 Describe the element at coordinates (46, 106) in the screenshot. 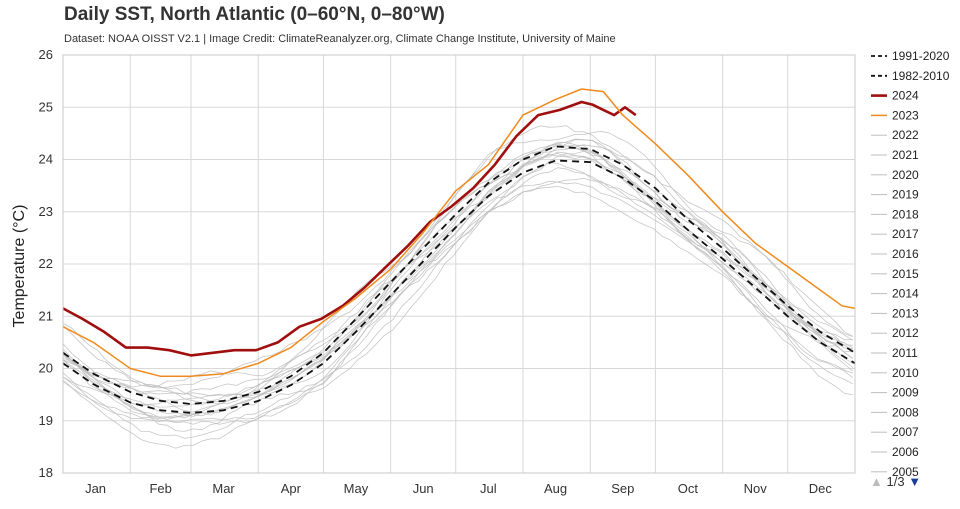

I see `y-tick-label: 25` at that location.